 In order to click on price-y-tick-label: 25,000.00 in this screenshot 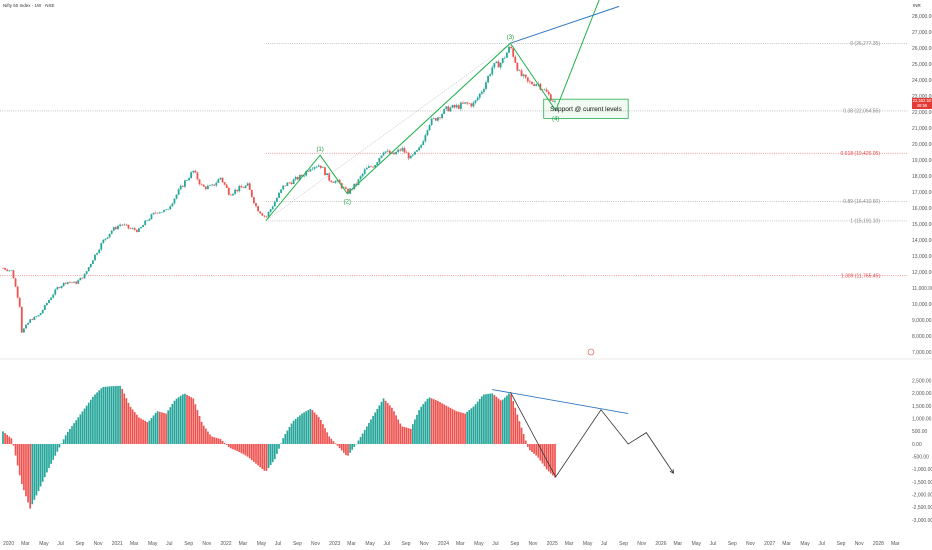, I will do `click(922, 65)`.